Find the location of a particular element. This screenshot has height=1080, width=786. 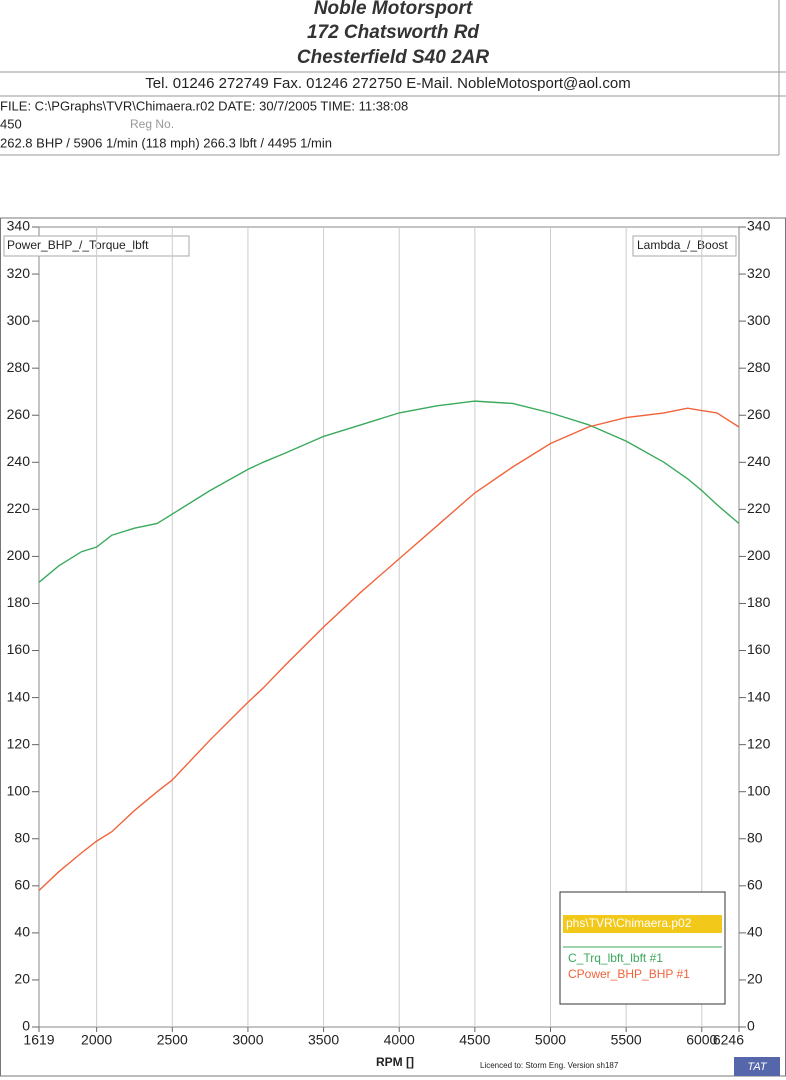

x-tick-label: 1619 is located at coordinates (38, 1040).